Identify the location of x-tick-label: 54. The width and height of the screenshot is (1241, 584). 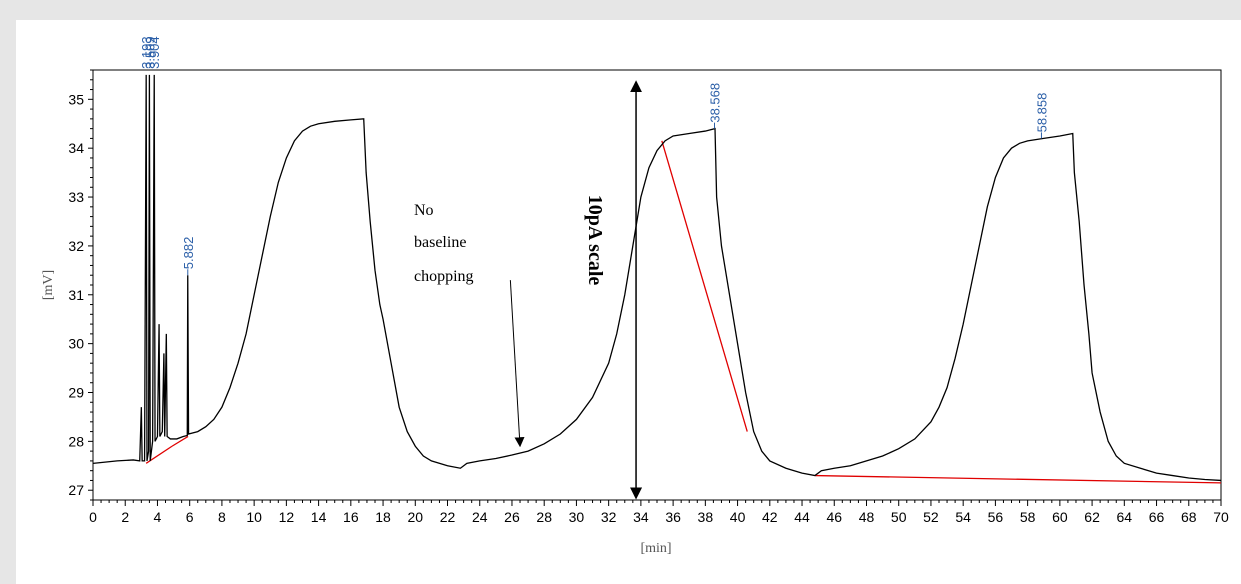
(963, 517).